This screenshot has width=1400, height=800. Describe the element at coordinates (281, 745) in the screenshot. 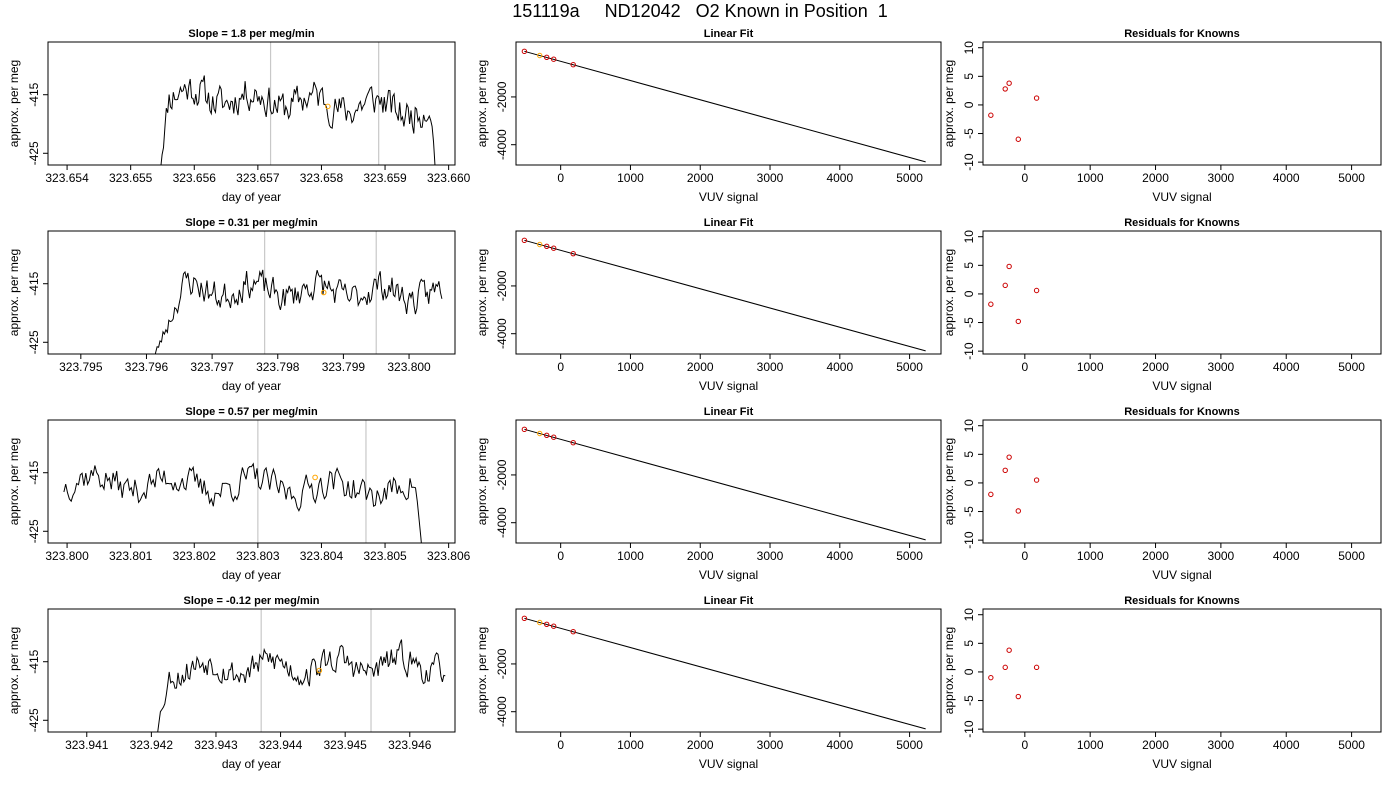

I see `x-tick-label: 323.944` at that location.